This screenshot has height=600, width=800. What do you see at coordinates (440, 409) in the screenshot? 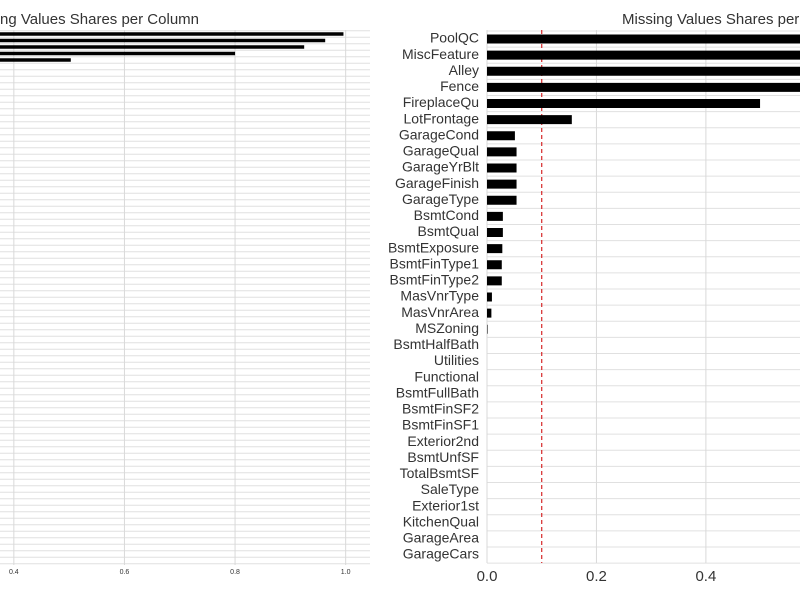
I see `y-tick-label: BsmtFinSF2` at bounding box center [440, 409].